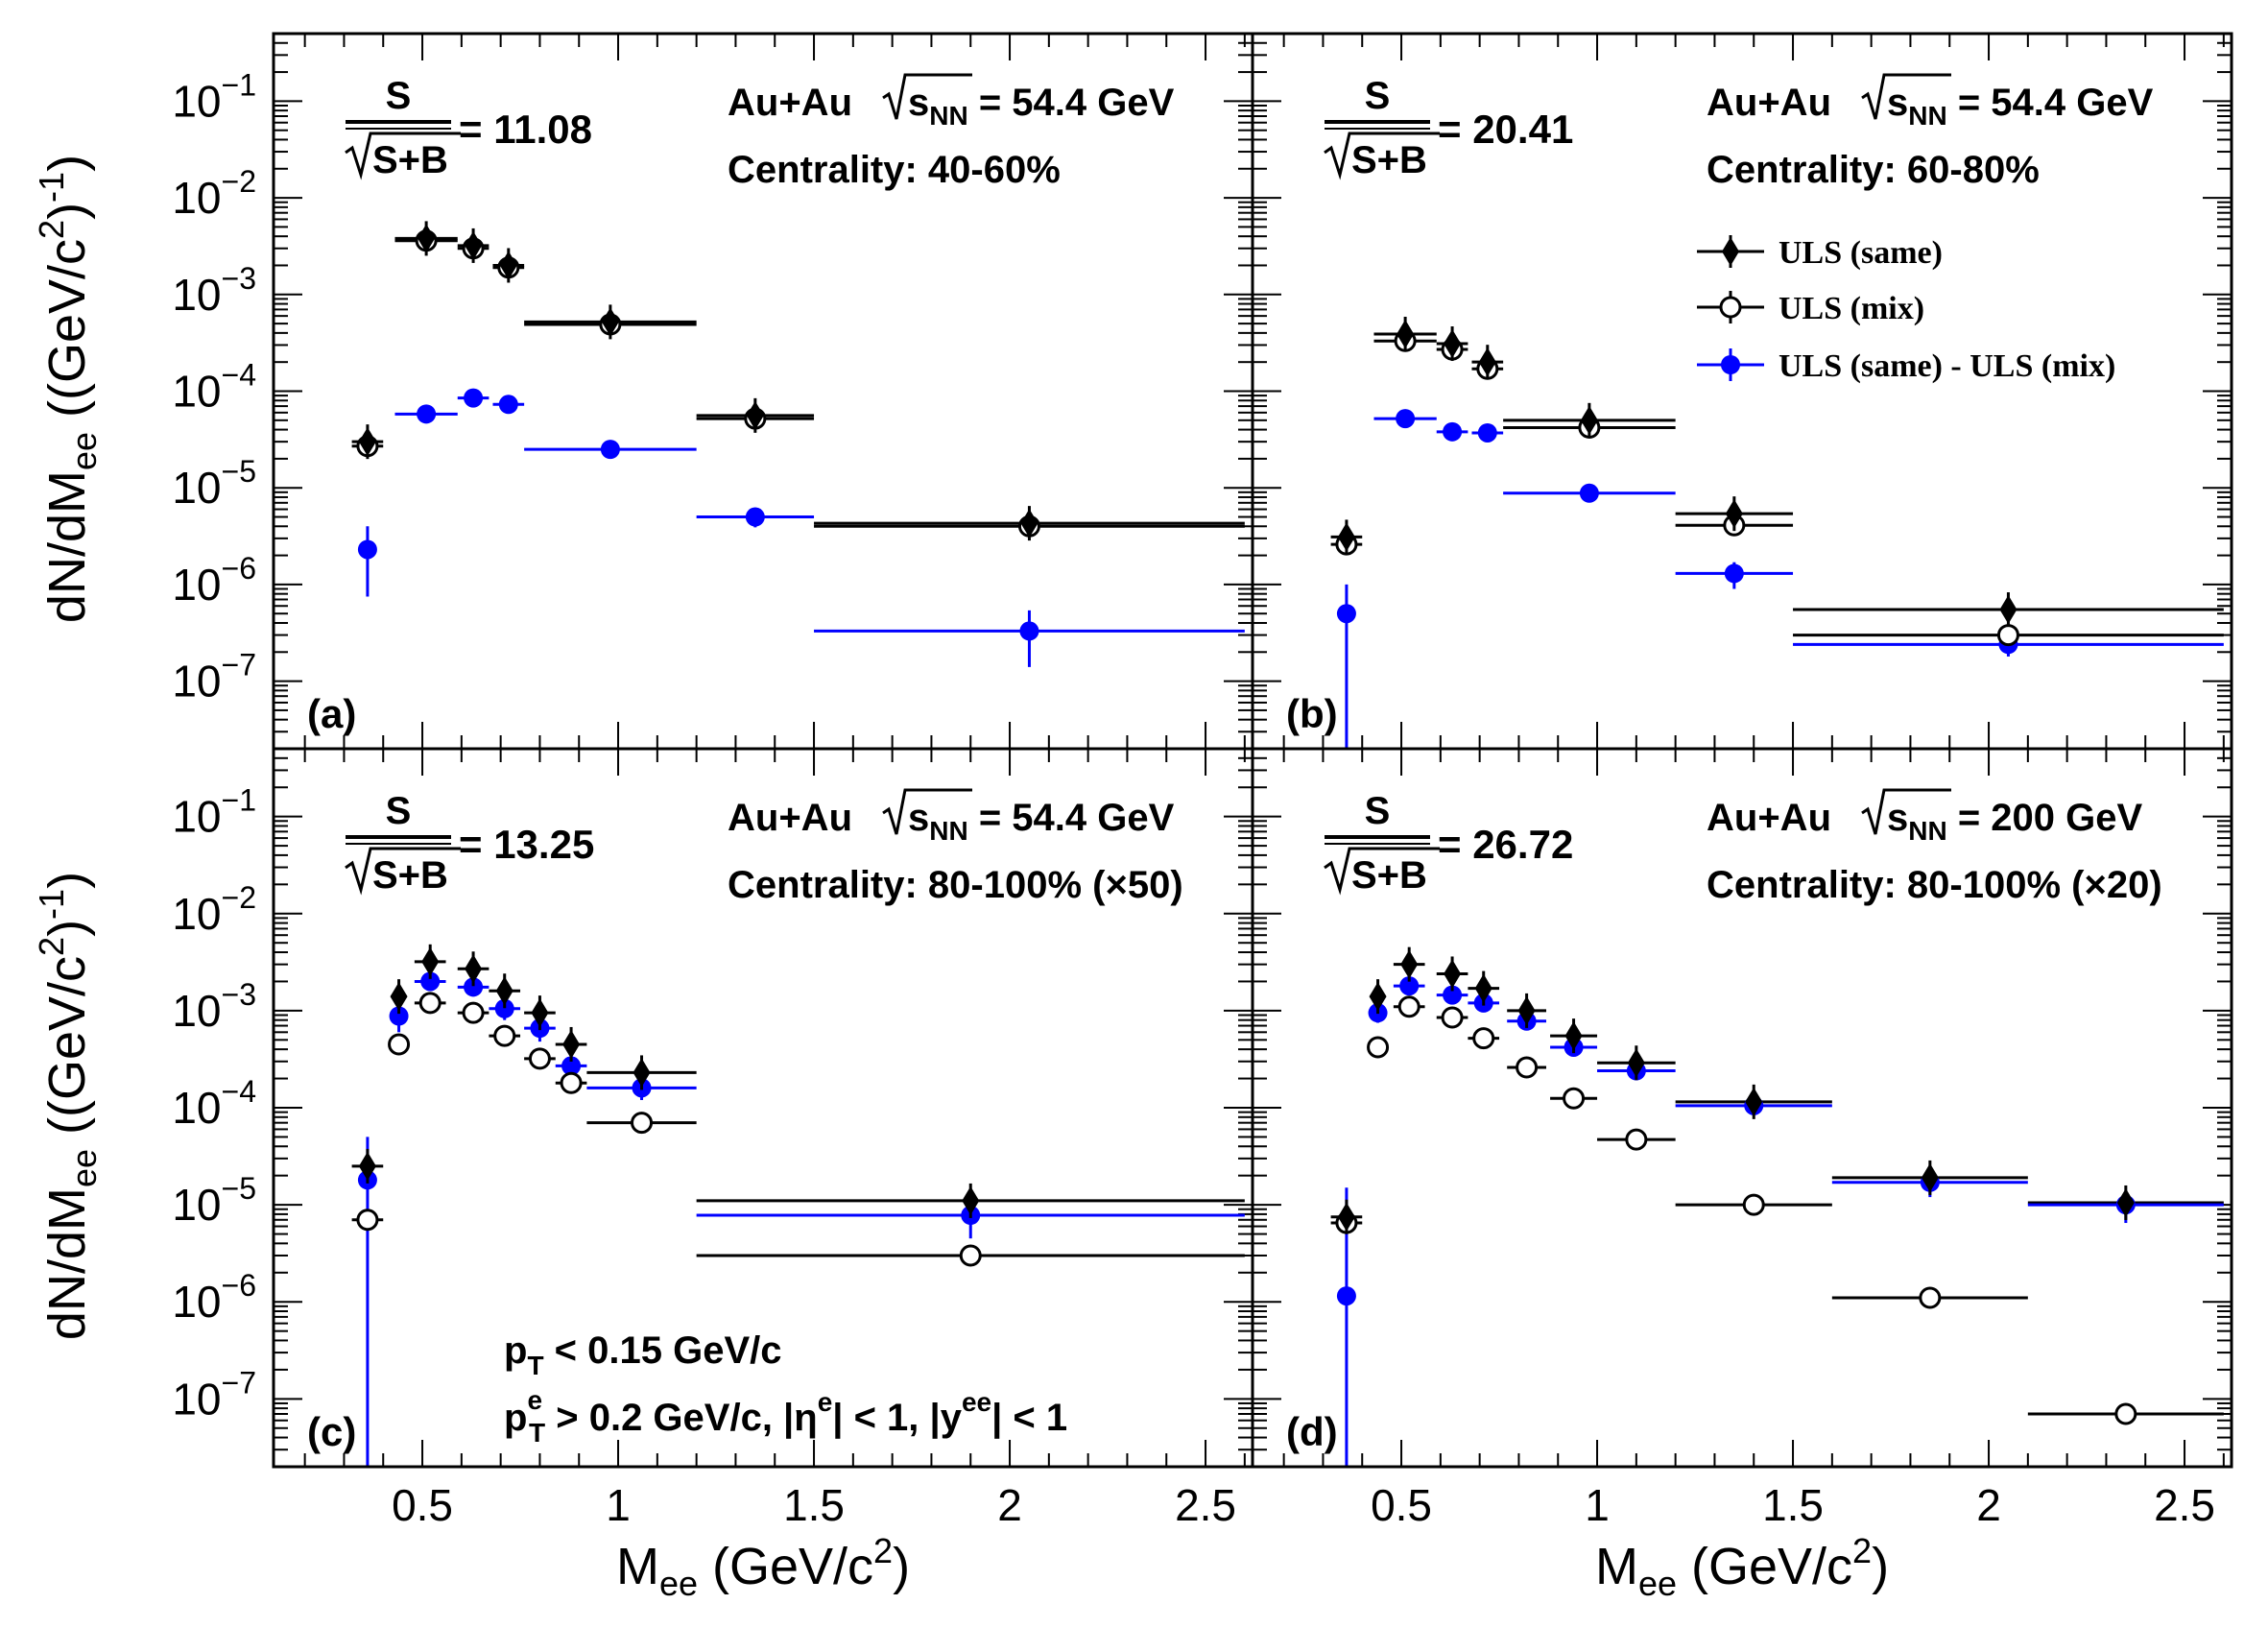 This screenshot has height=1628, width=2268. I want to click on y-tick-label: 10⁻², so click(214, 193).